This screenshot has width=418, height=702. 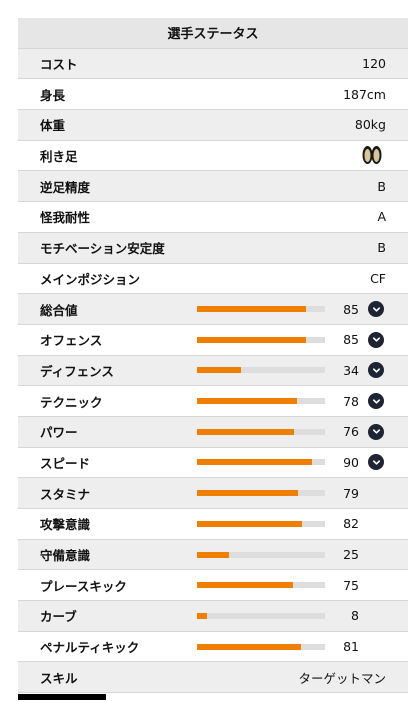 I want to click on row-label: コスト, so click(x=59, y=65).